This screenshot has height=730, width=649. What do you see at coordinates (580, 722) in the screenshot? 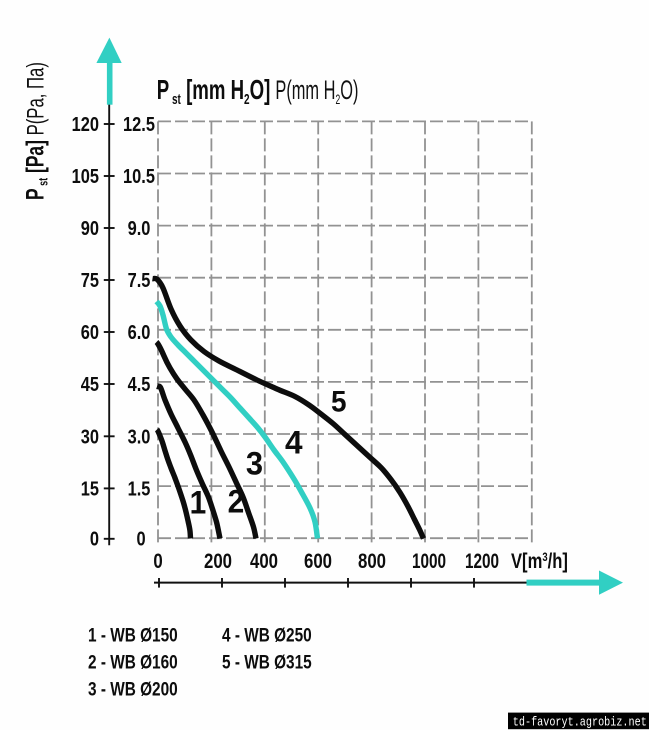
I see `svg-text: td-favoryt.agrobiz.net` at bounding box center [580, 722].